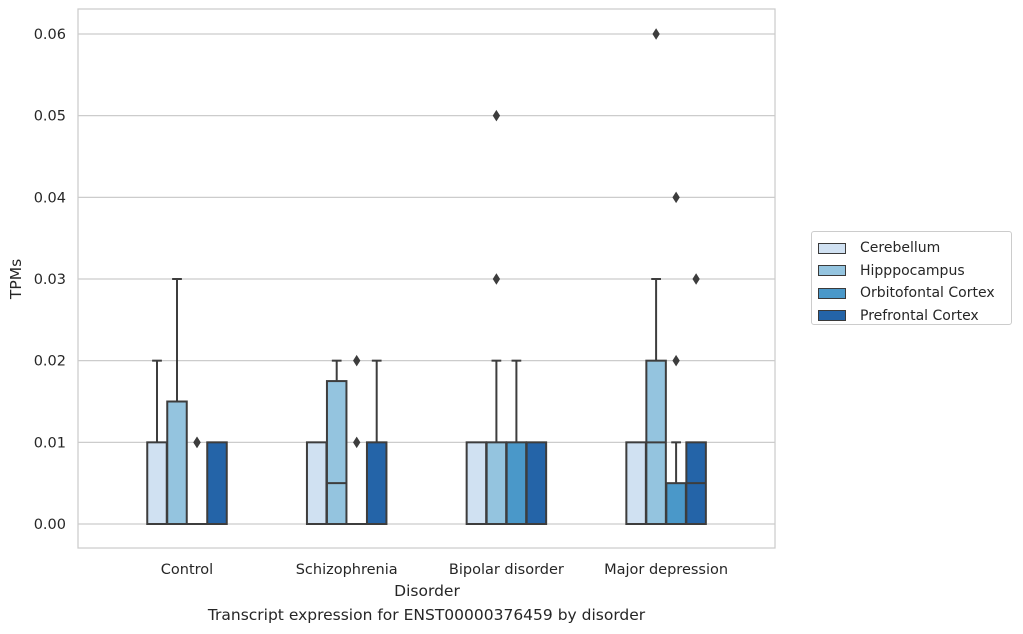 The width and height of the screenshot is (1023, 634). Describe the element at coordinates (50, 198) in the screenshot. I see `y-tick-label: 0.04` at that location.